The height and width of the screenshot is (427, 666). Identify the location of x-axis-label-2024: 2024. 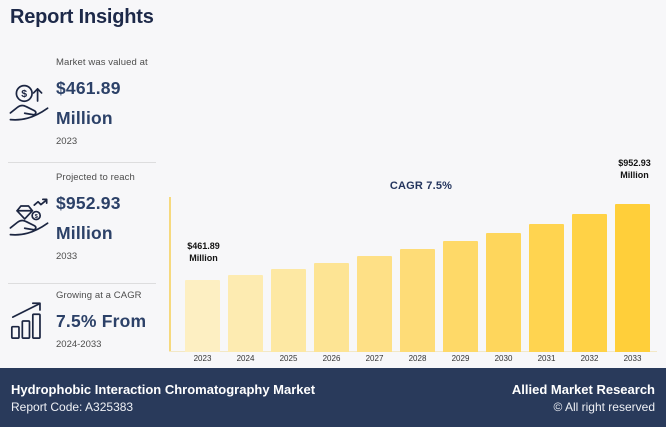
(245, 358).